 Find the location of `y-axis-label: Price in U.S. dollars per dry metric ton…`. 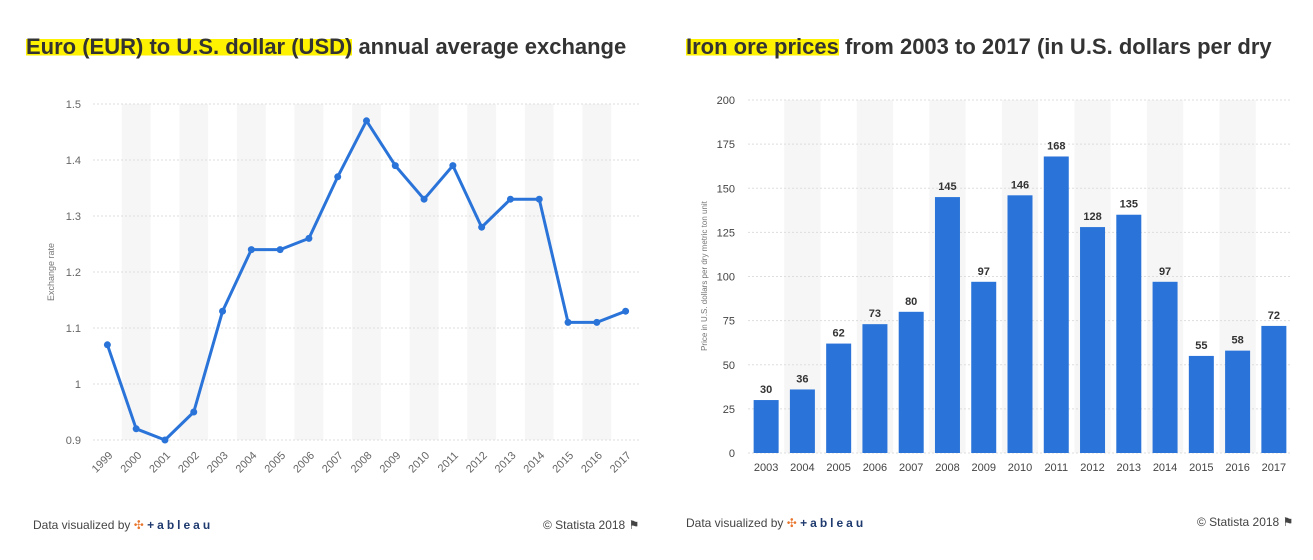

y-axis-label: Price in U.S. dollars per dry metric ton… is located at coordinates (704, 275).